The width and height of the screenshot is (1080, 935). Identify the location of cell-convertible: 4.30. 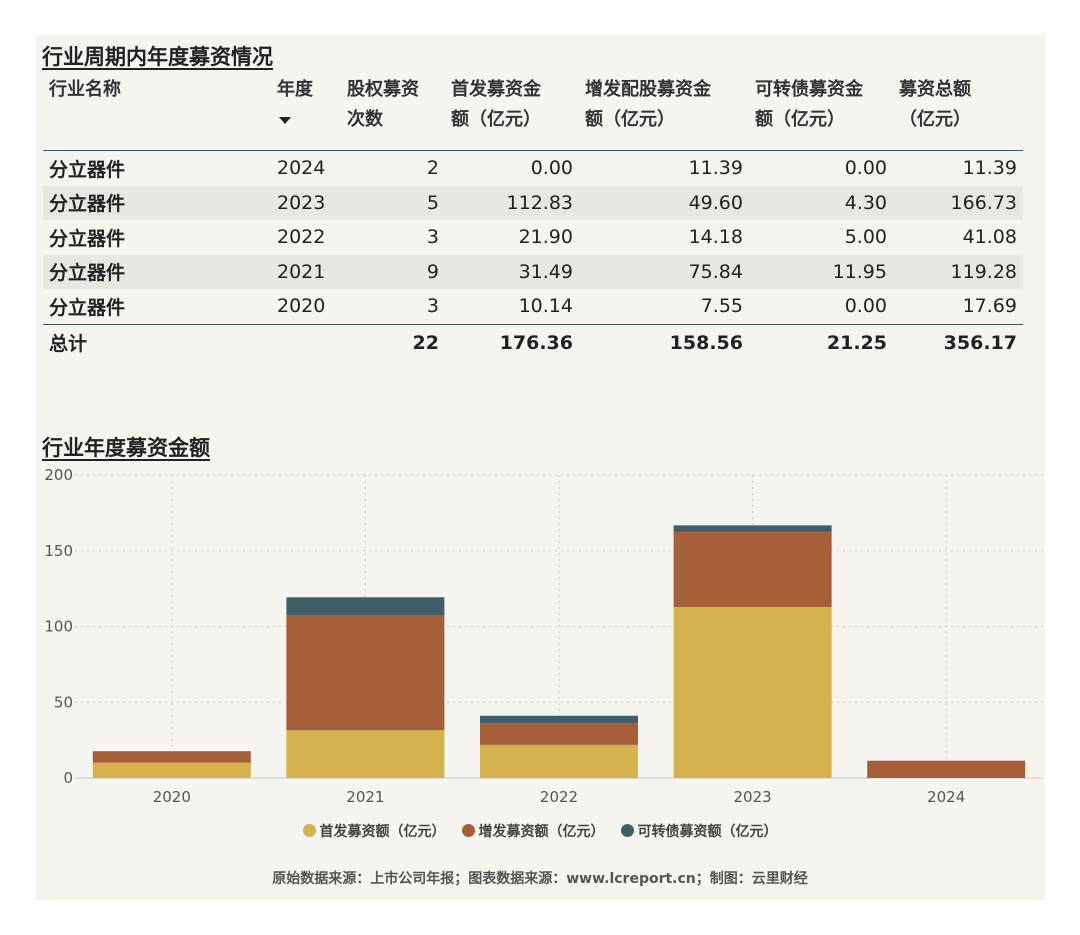
(821, 202).